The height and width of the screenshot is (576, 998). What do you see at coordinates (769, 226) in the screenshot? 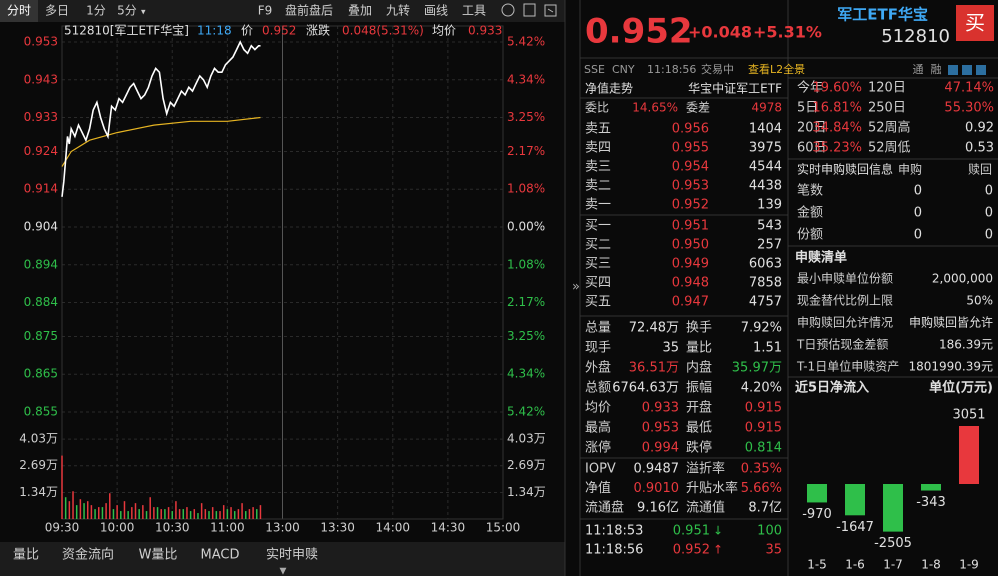
I see `book-volume: 543` at bounding box center [769, 226].